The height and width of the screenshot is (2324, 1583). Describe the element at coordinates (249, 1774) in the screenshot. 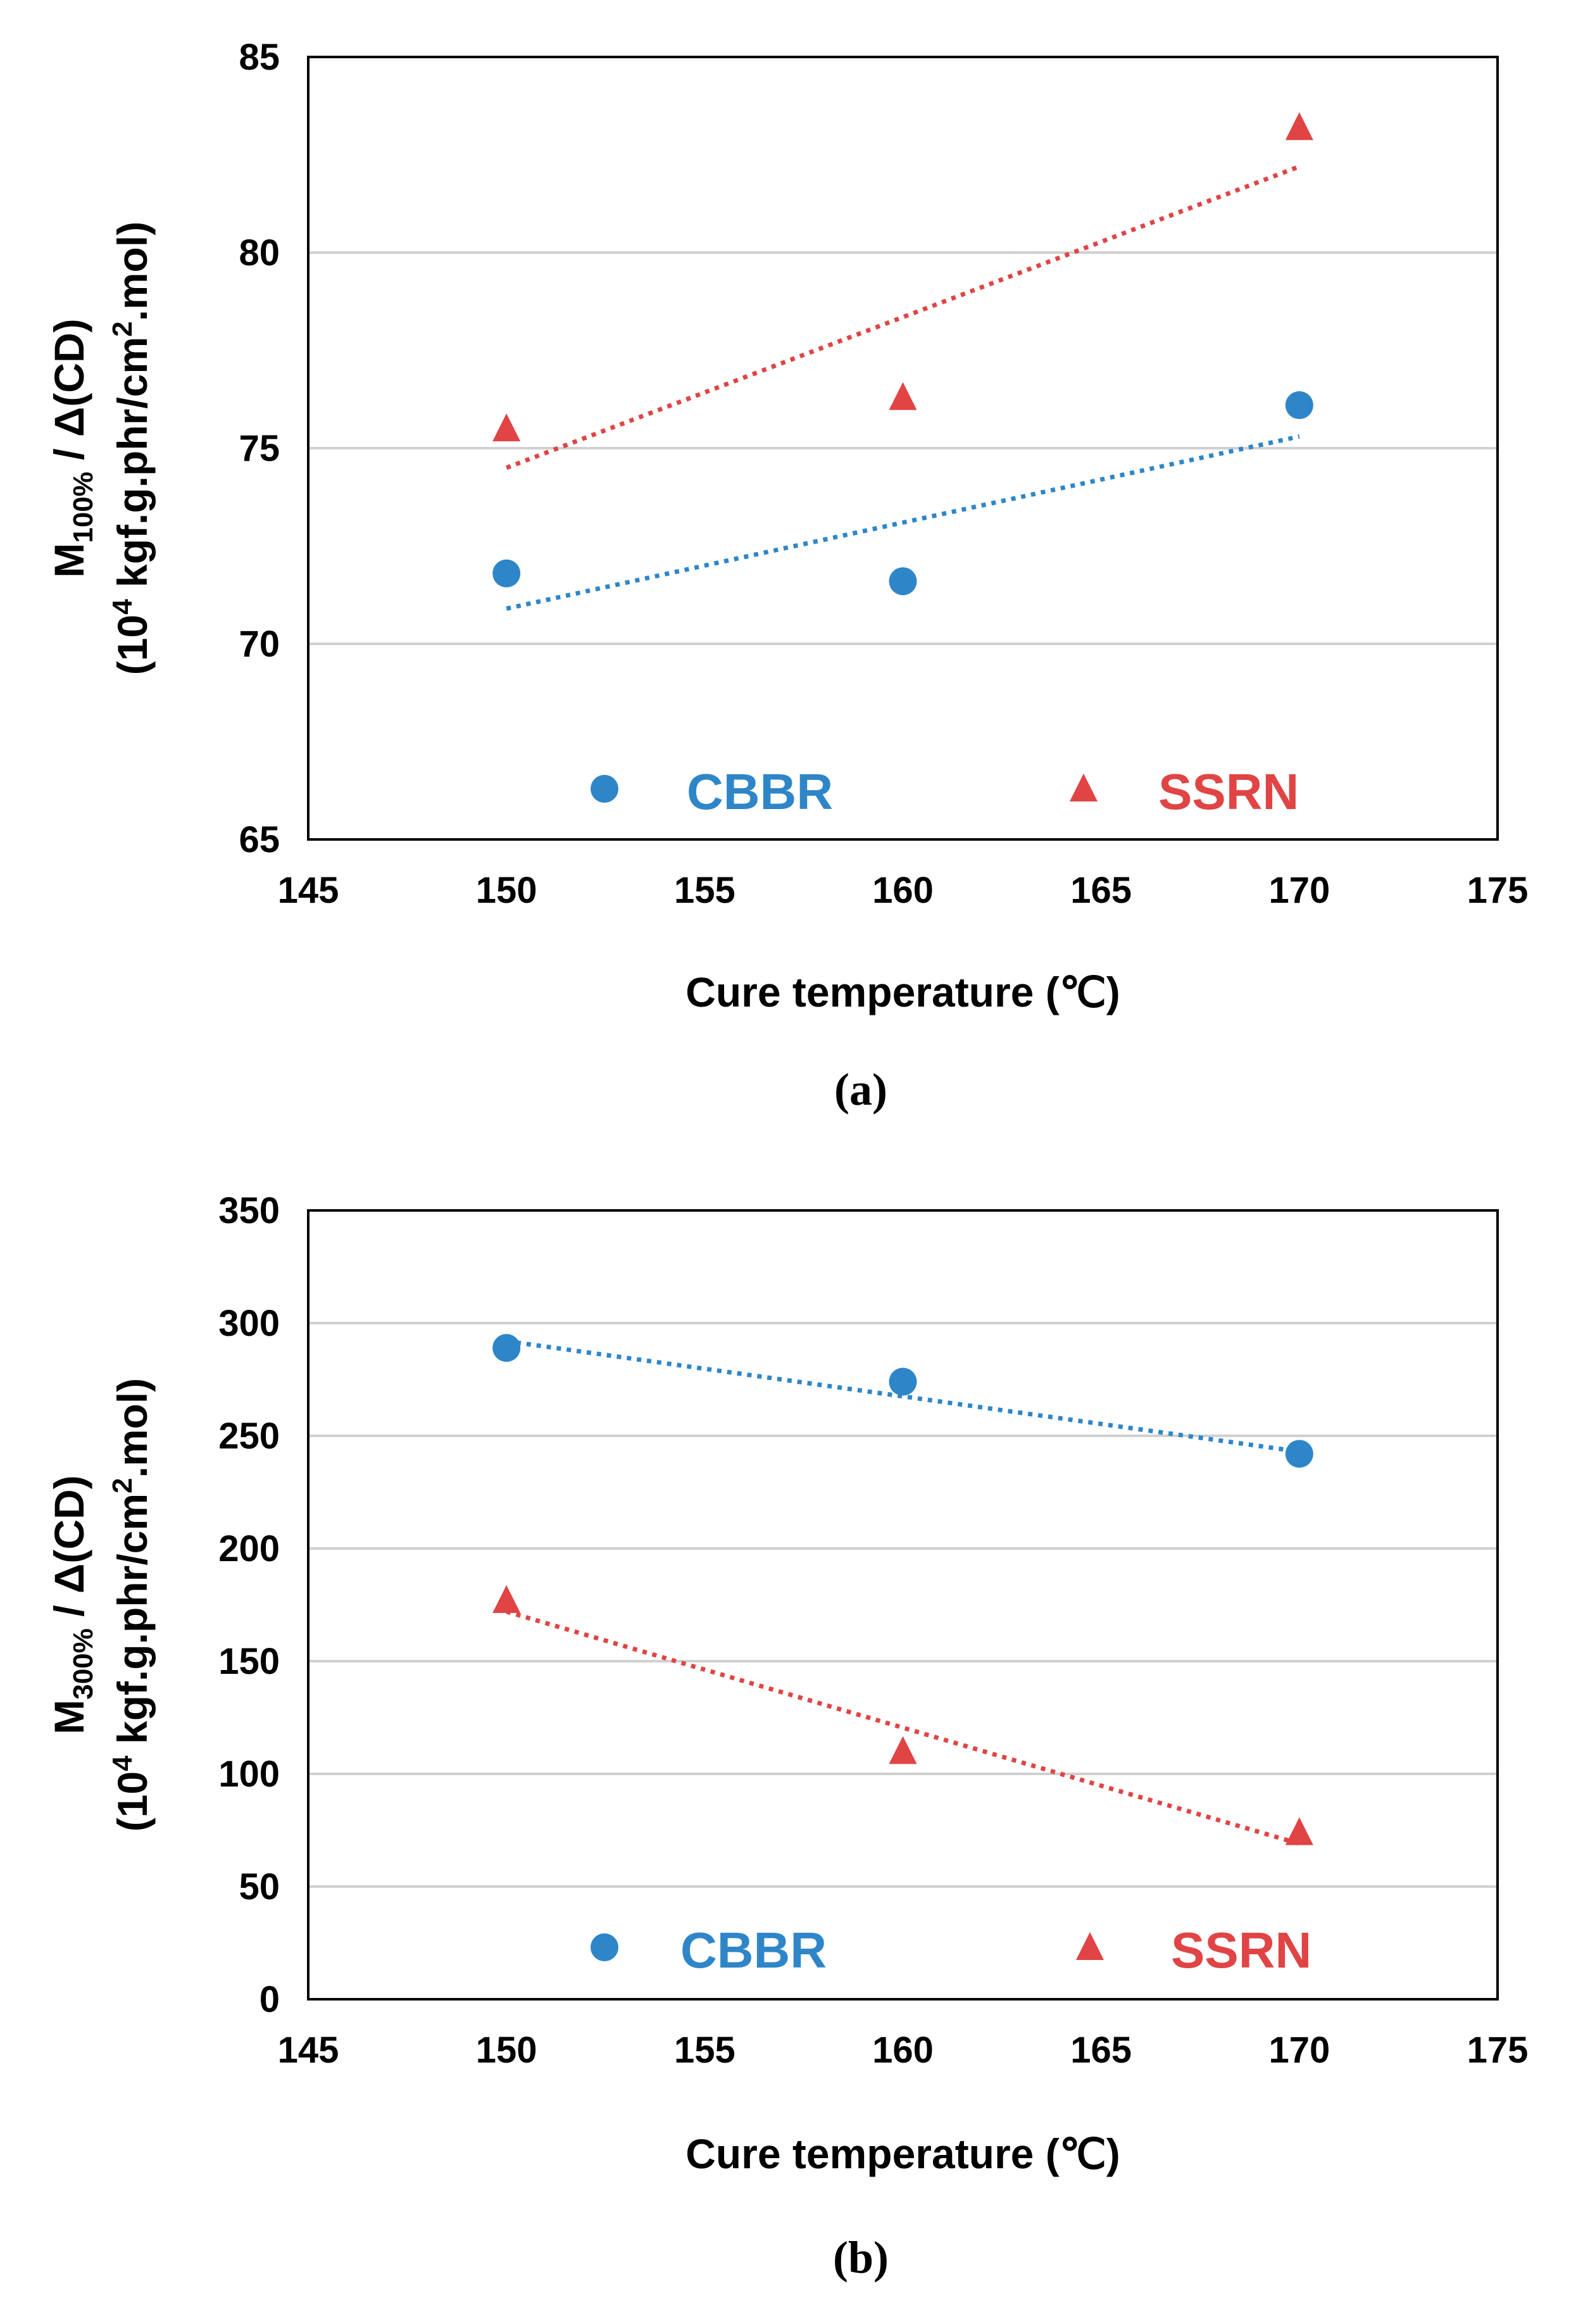

I see `y-tick-100: 100` at that location.